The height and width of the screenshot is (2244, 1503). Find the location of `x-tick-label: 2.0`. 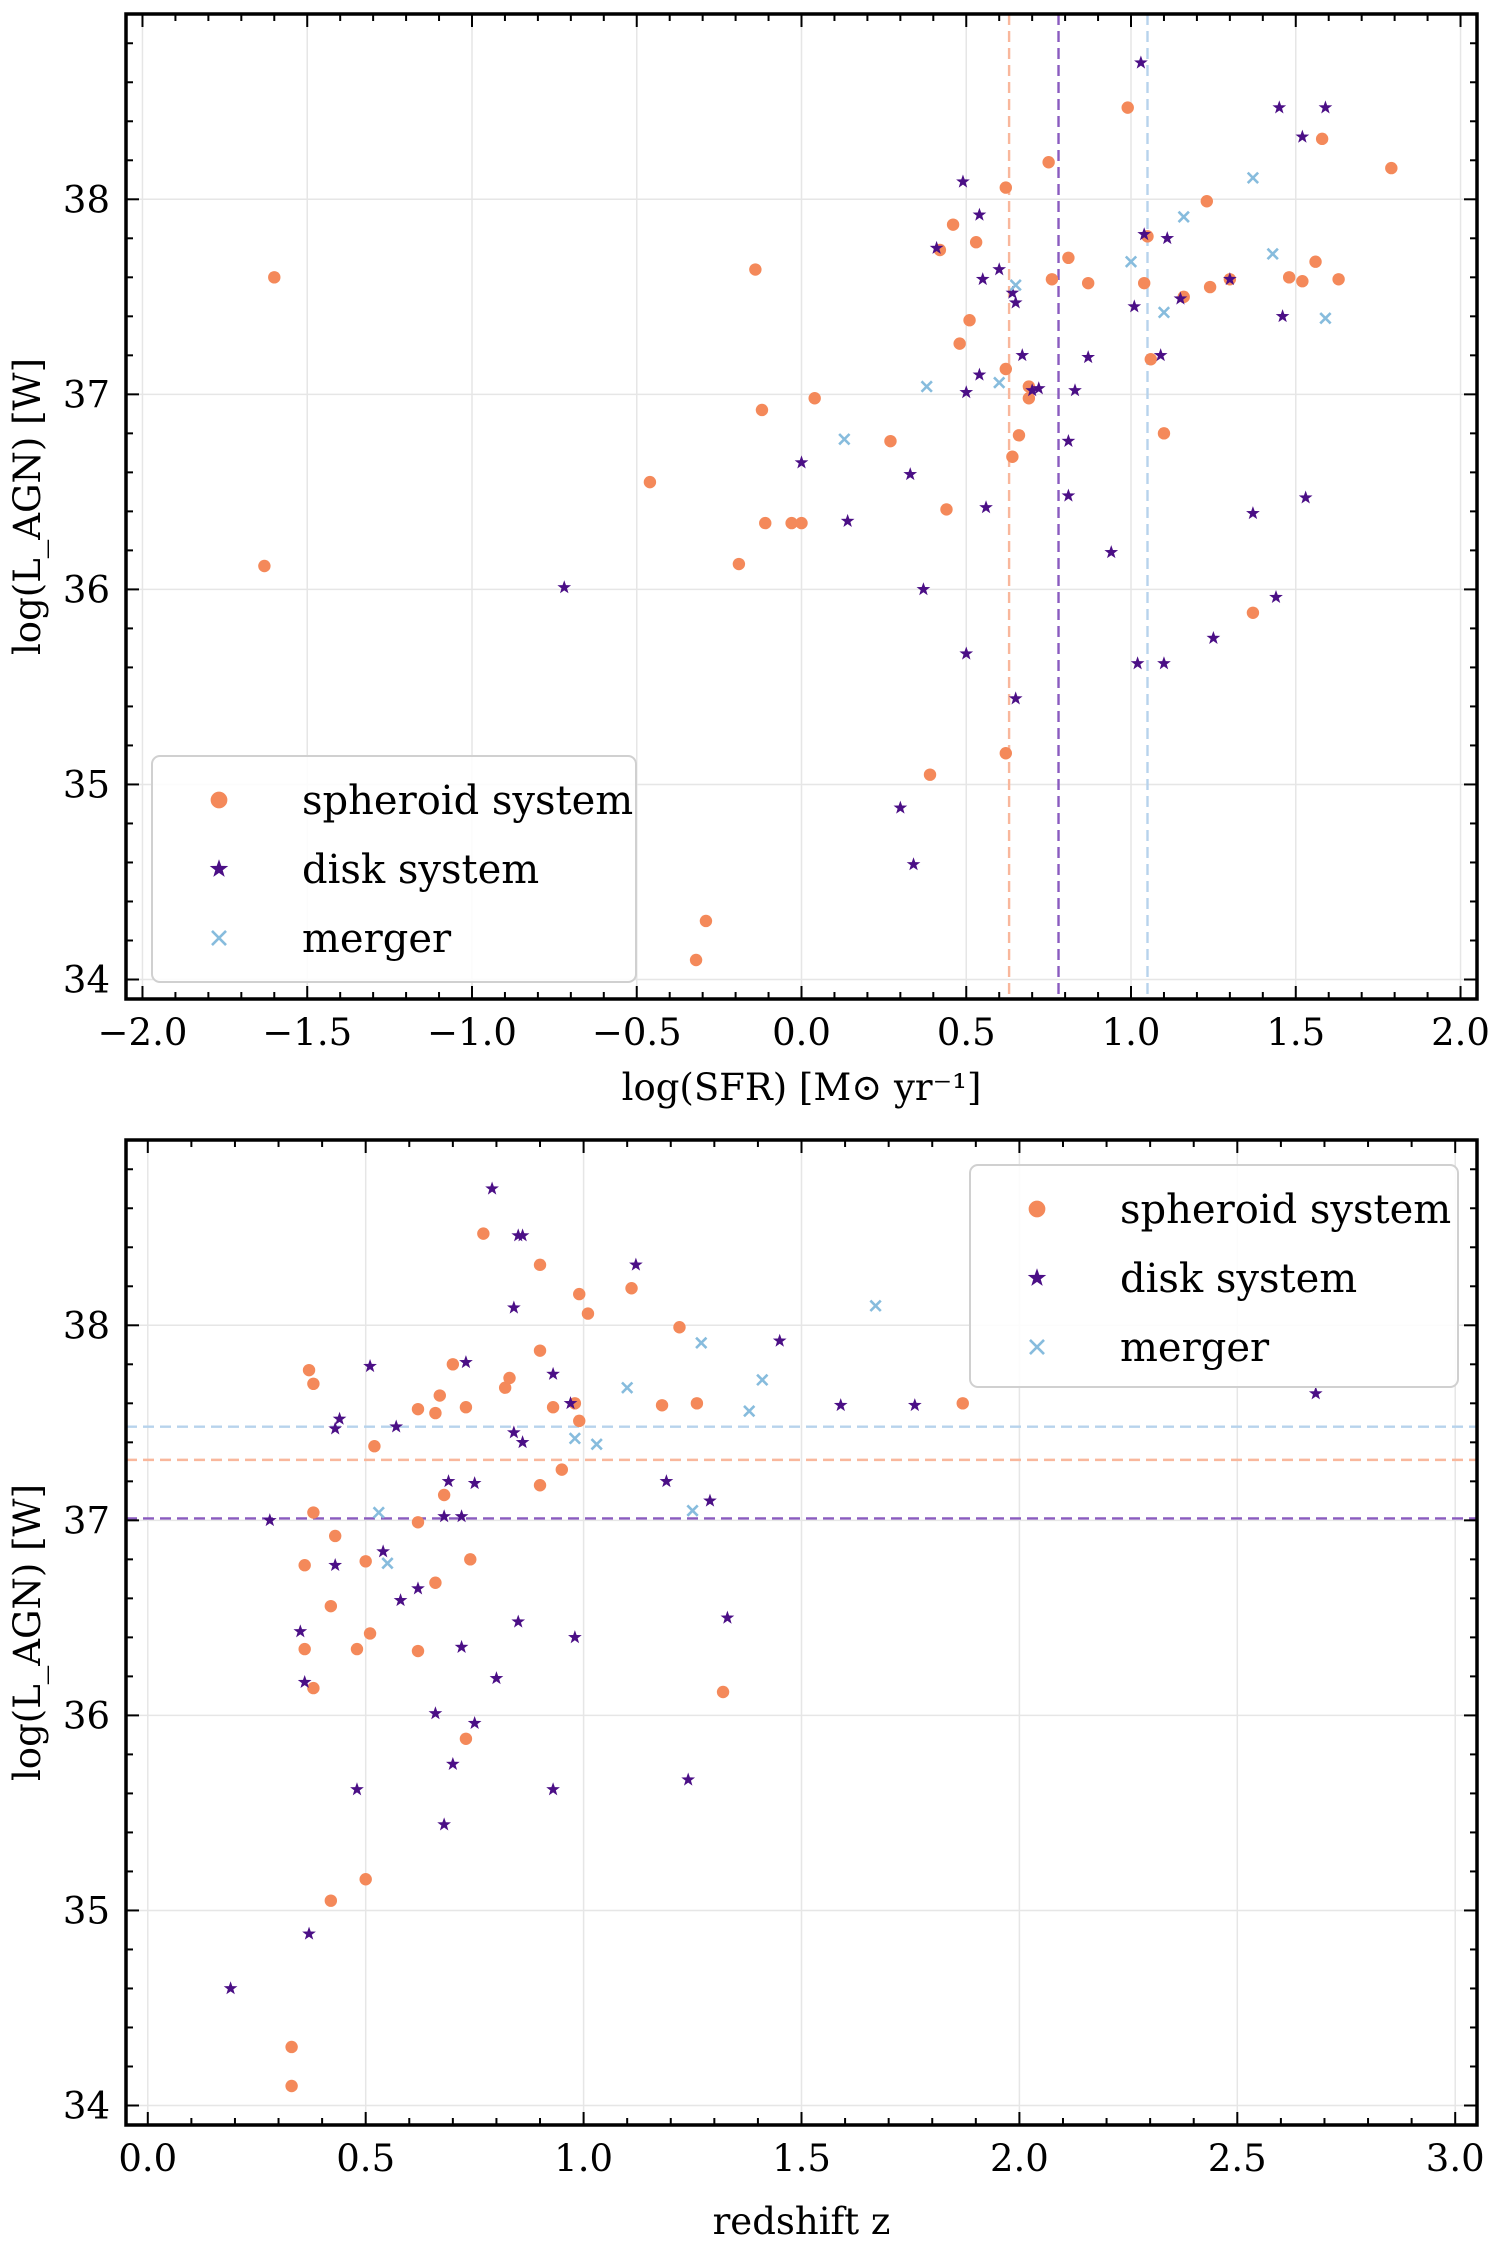

x-tick-label: 2.0 is located at coordinates (1019, 2158).